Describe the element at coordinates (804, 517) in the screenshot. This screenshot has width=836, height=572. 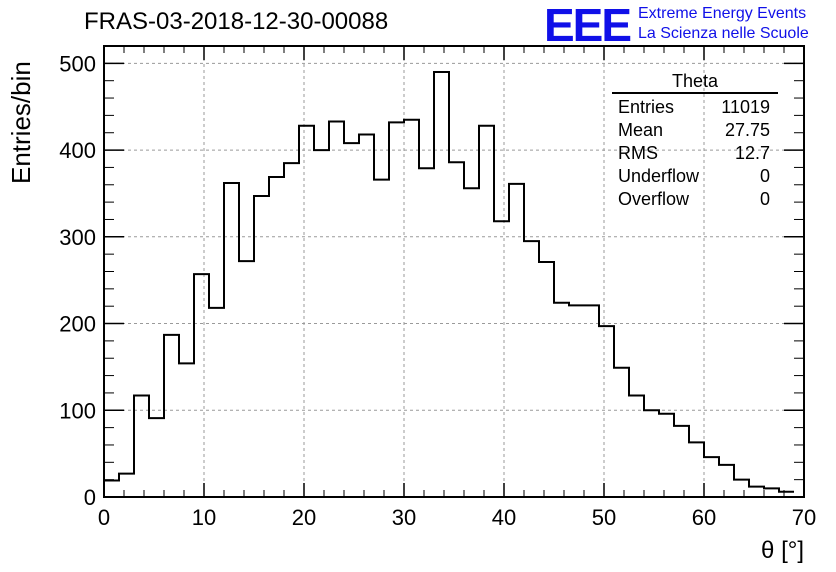
I see `x-tick-label: 70` at that location.